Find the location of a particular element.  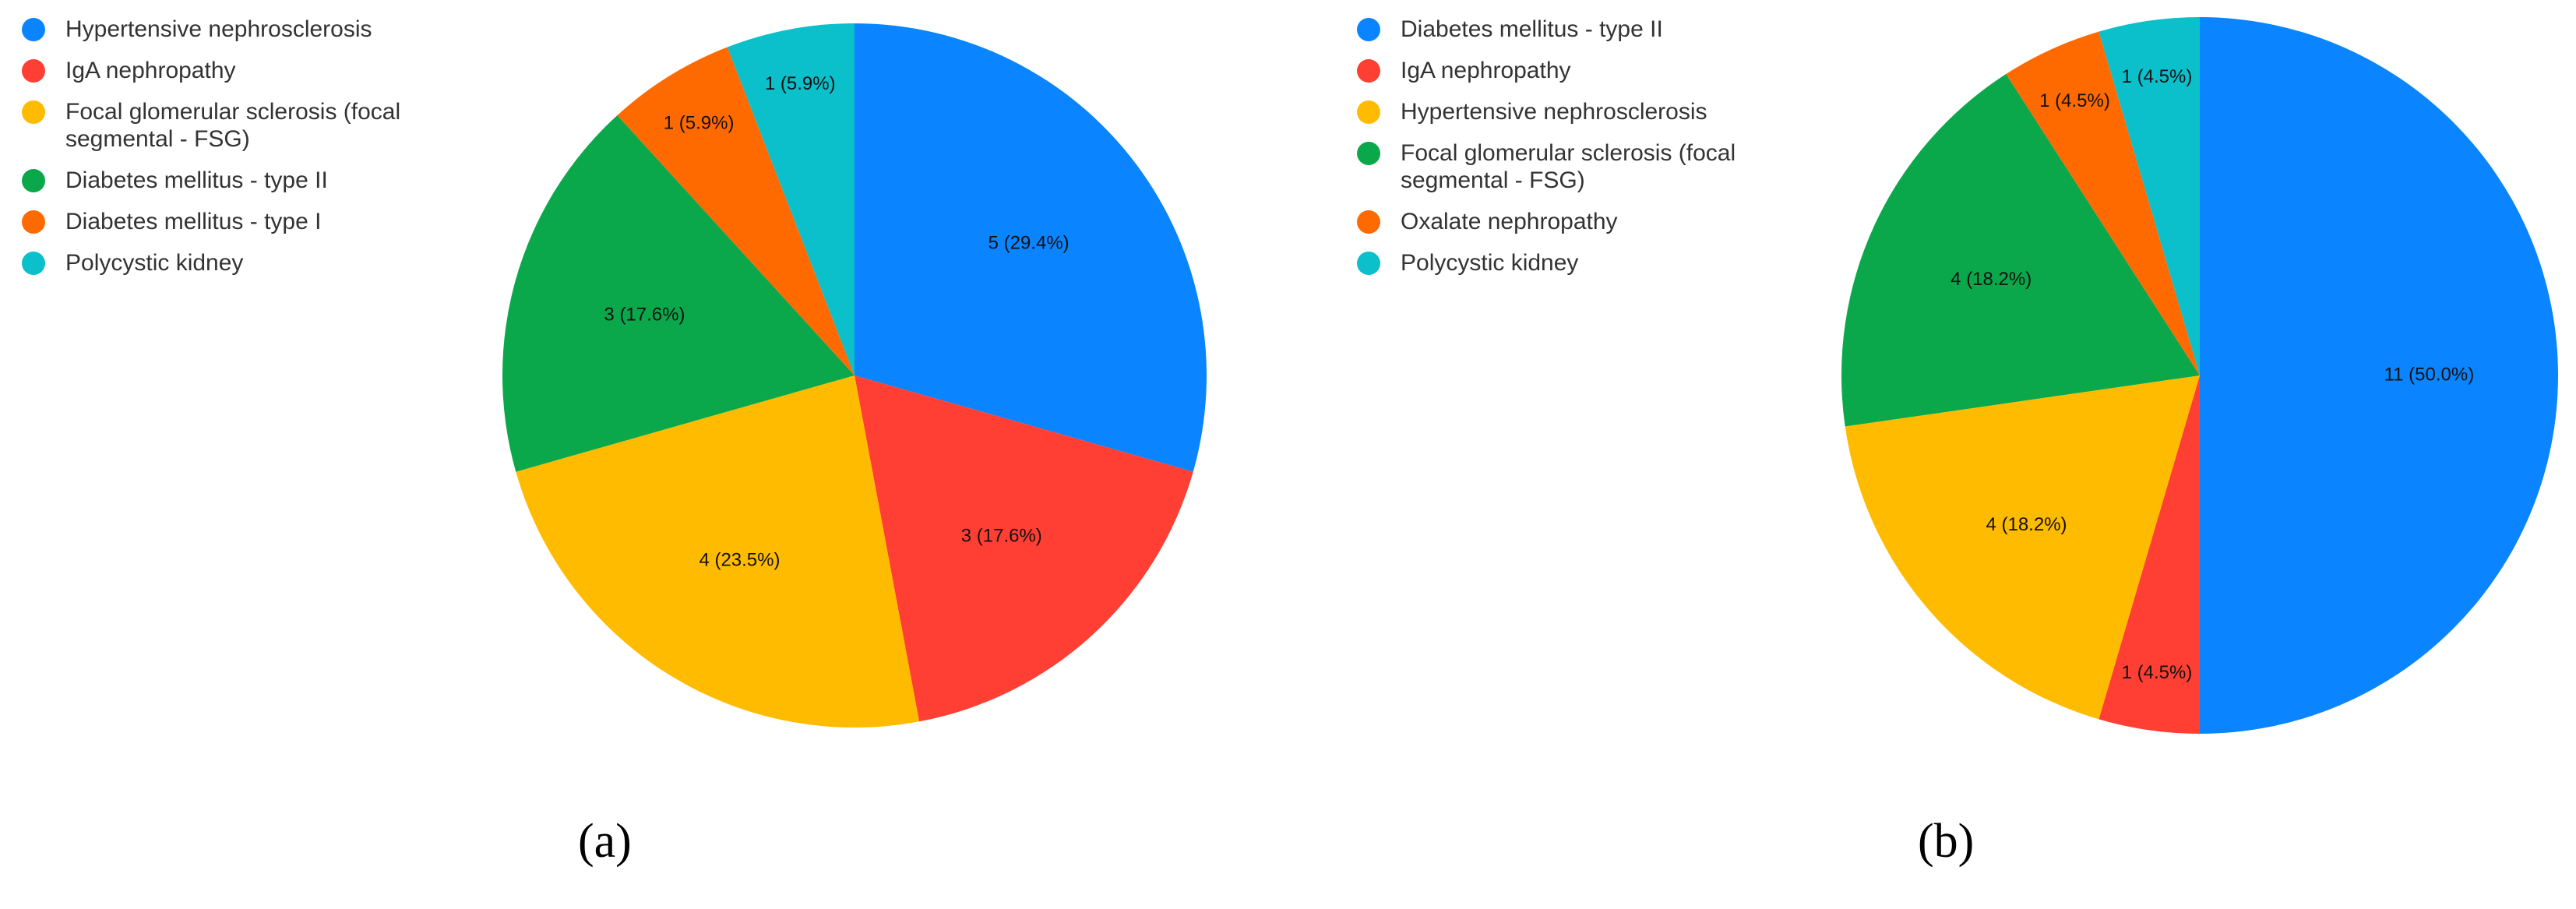

slice-data-label: 4 (23.5%) is located at coordinates (739, 561).